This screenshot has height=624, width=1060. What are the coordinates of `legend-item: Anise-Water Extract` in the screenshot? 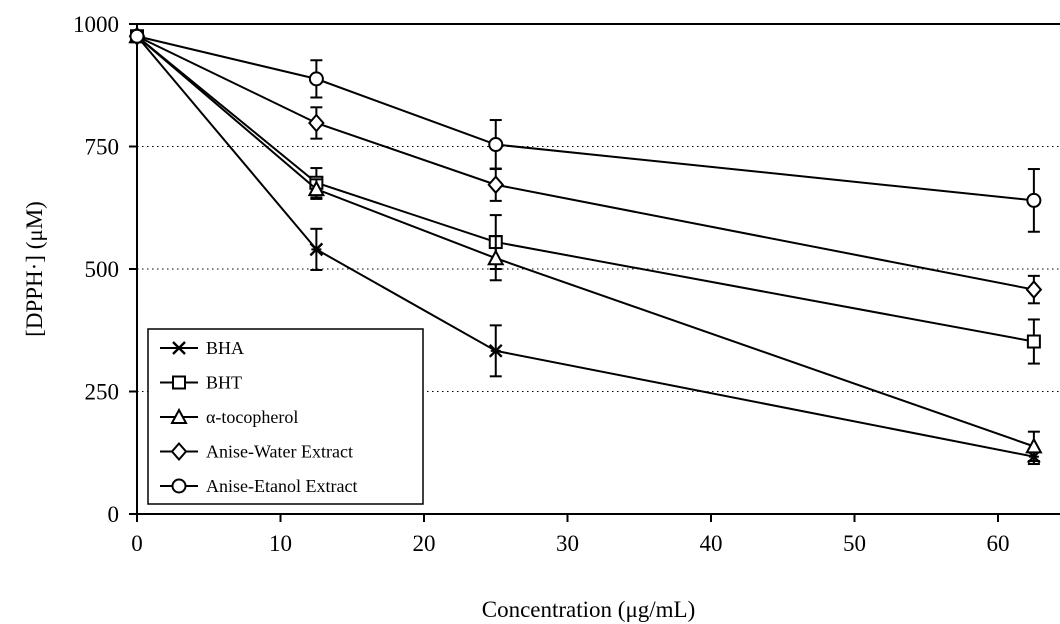 It's located at (256, 452).